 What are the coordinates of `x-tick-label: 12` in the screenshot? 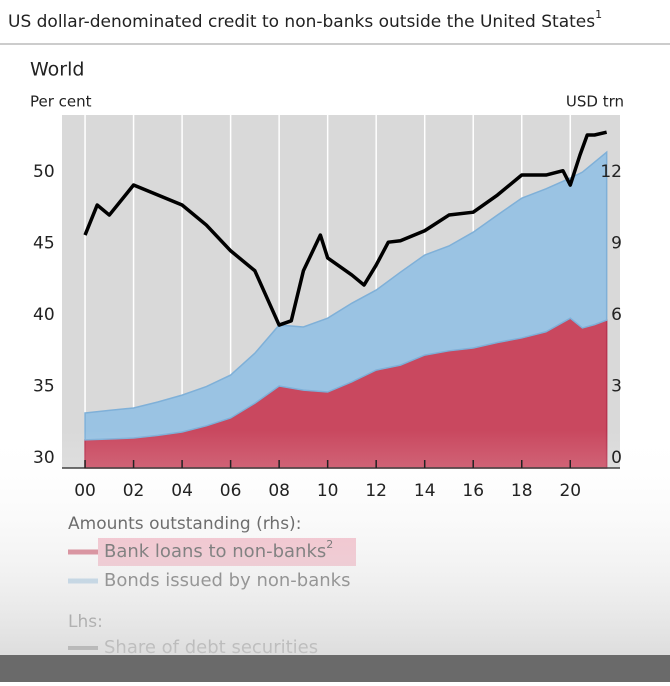 It's located at (376, 491).